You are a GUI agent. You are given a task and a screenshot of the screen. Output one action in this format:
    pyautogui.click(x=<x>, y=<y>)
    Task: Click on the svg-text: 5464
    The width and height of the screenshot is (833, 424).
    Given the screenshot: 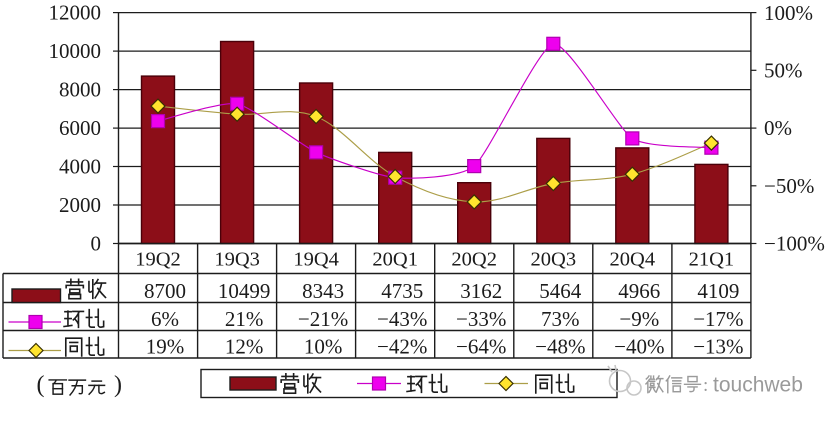 What is the action you would take?
    pyautogui.click(x=560, y=291)
    